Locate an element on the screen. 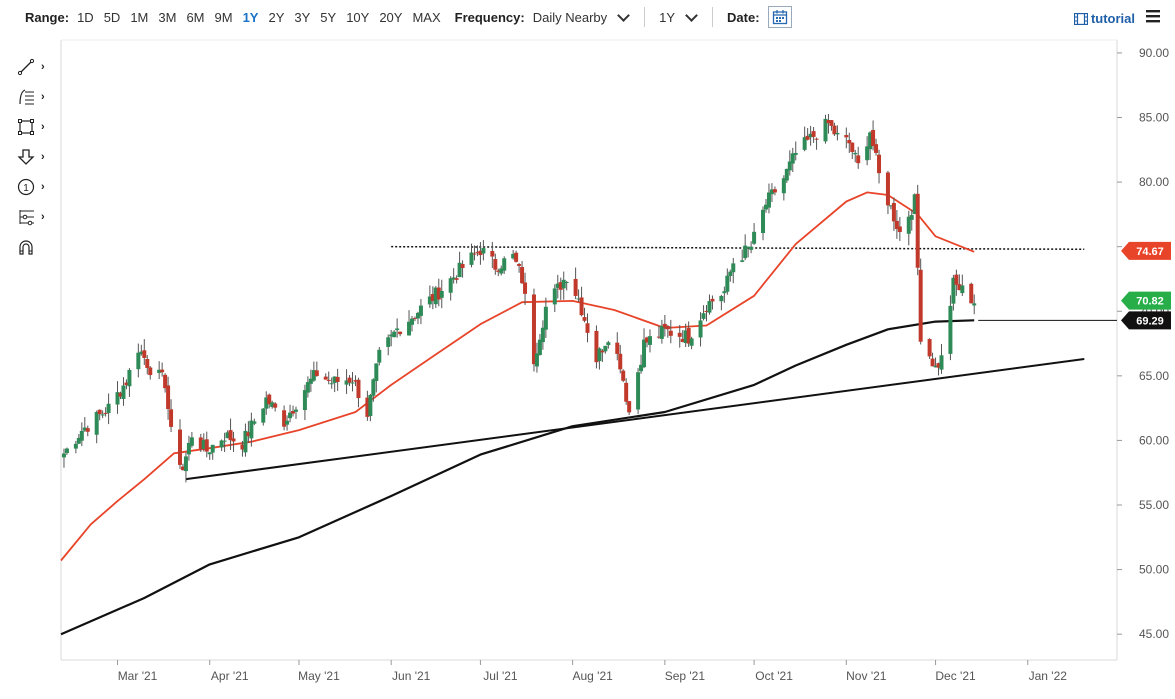 Image resolution: width=1175 pixels, height=699 pixels. x-tick-label: Jun '21 is located at coordinates (411, 676).